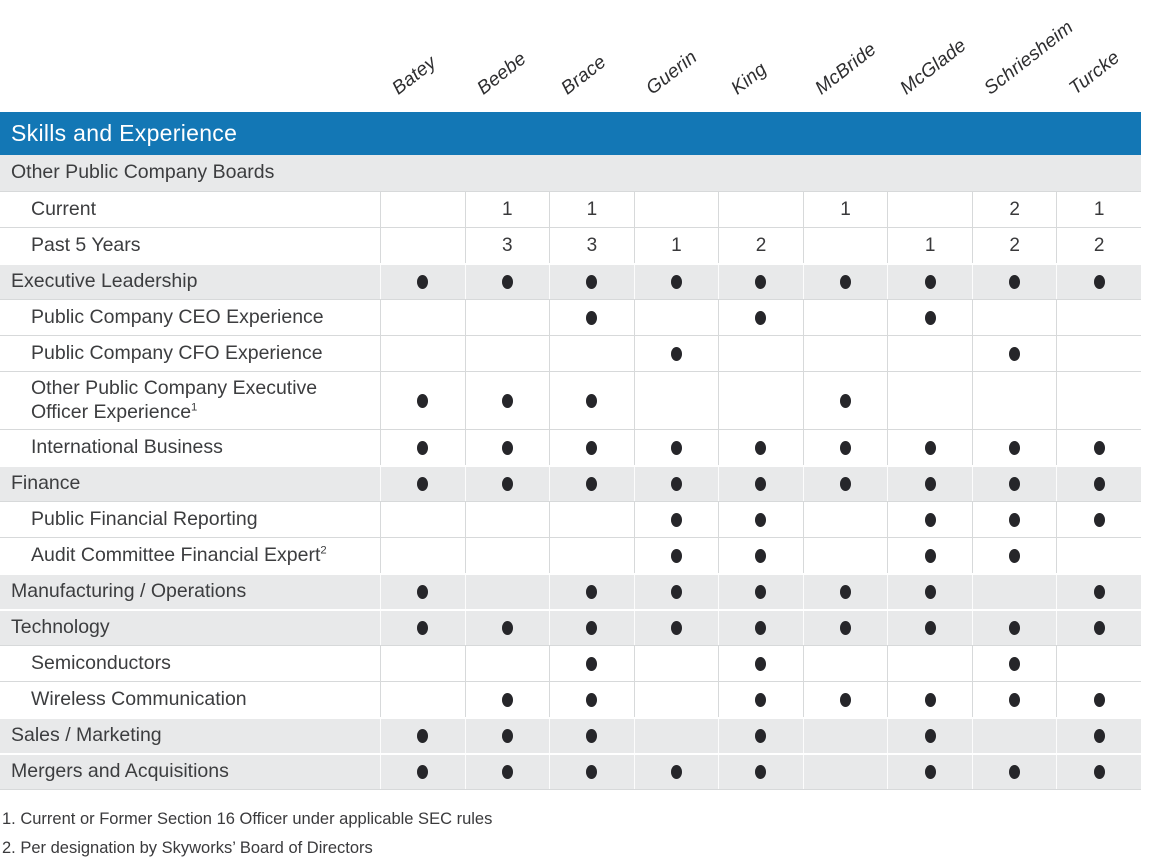  What do you see at coordinates (749, 79) in the screenshot?
I see `column-header-king: King` at bounding box center [749, 79].